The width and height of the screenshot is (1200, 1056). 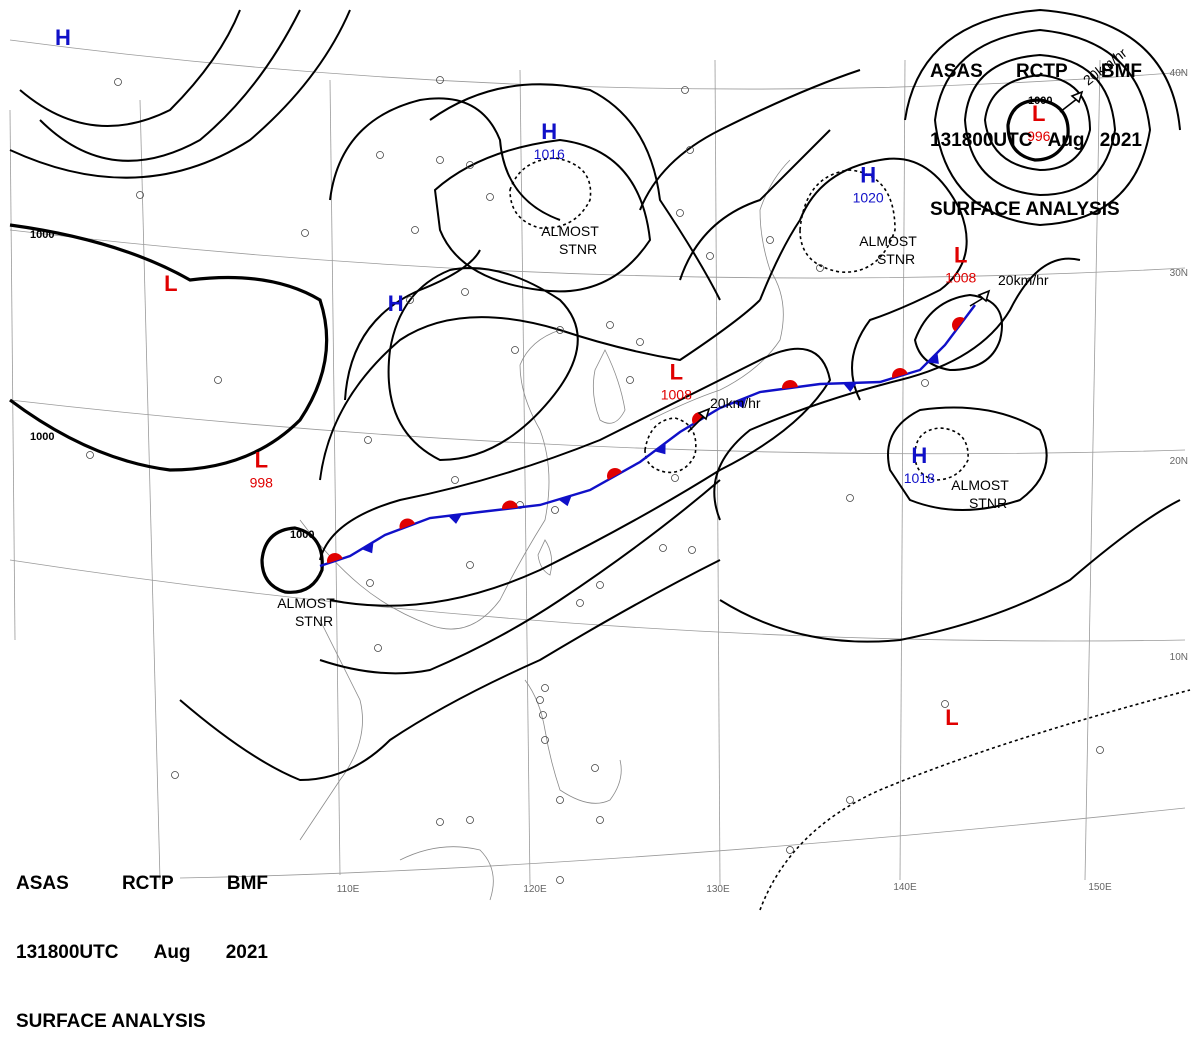 What do you see at coordinates (919, 464) in the screenshot?
I see `high-pressure-center: H 1018` at bounding box center [919, 464].